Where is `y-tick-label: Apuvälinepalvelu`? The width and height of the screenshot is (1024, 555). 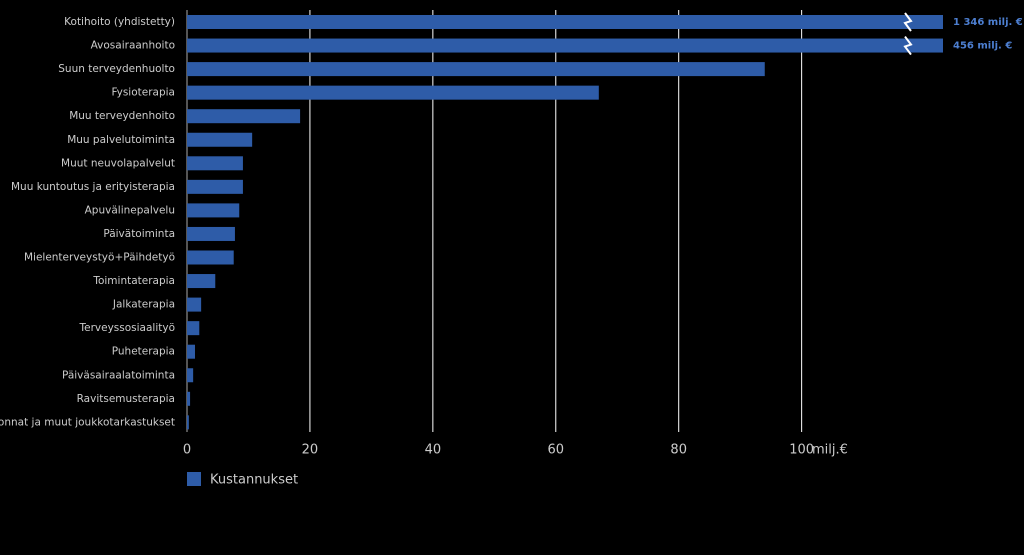
y-tick-label: Apuvälinepalvelu is located at coordinates (130, 210).